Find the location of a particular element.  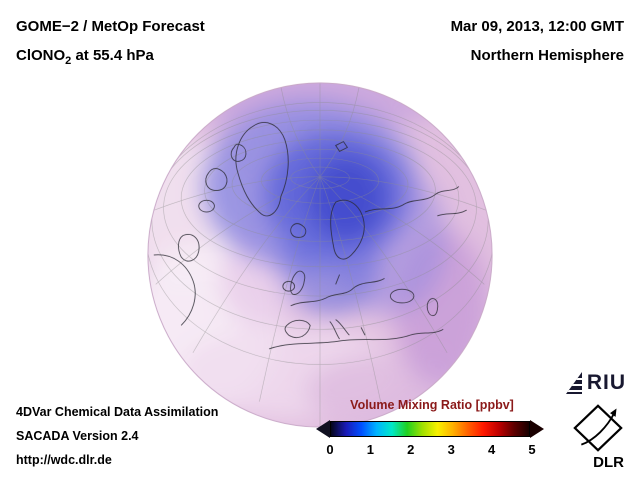

pressure-level-label: at 55.4 hPa is located at coordinates (112, 55).